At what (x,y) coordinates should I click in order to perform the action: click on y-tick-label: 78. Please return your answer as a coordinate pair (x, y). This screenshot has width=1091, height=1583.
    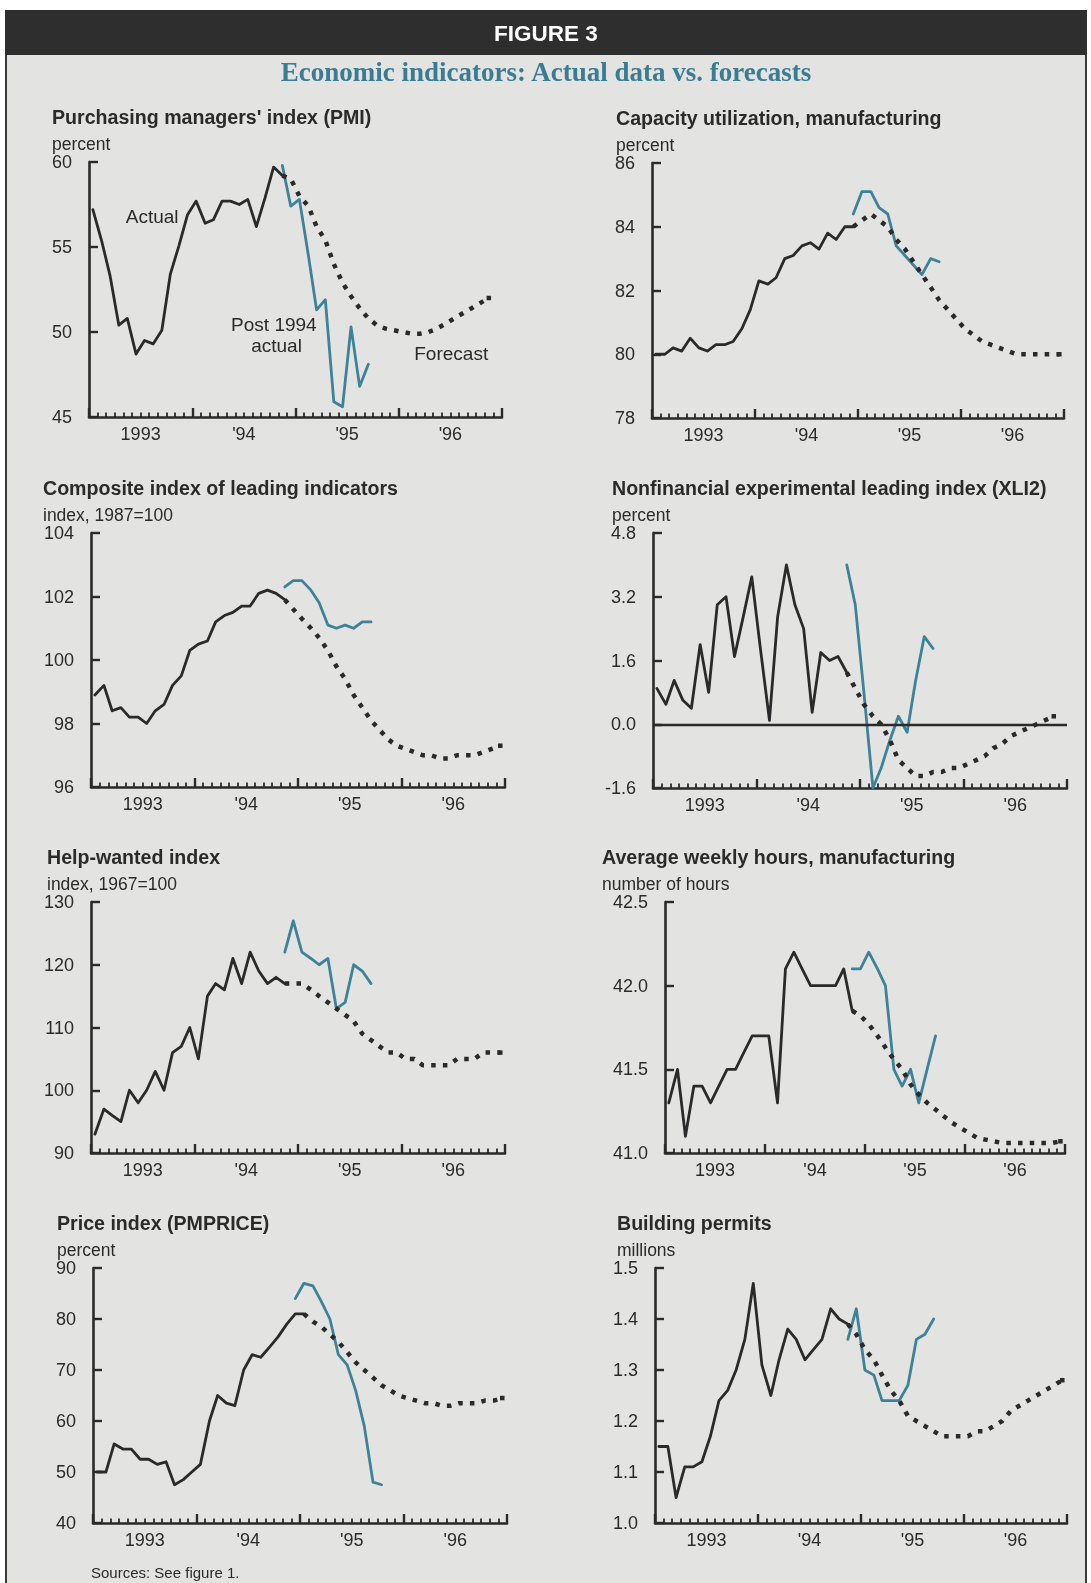
    Looking at the image, I should click on (624, 418).